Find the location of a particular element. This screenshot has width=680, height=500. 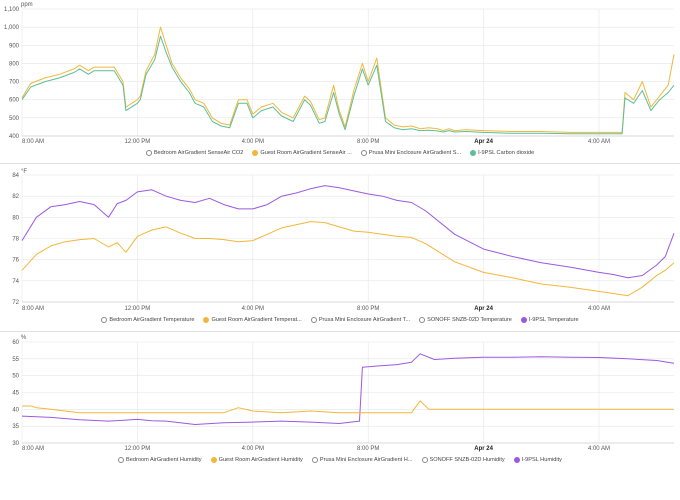

legend-label: I-9PSL Temperature is located at coordinates (553, 320).